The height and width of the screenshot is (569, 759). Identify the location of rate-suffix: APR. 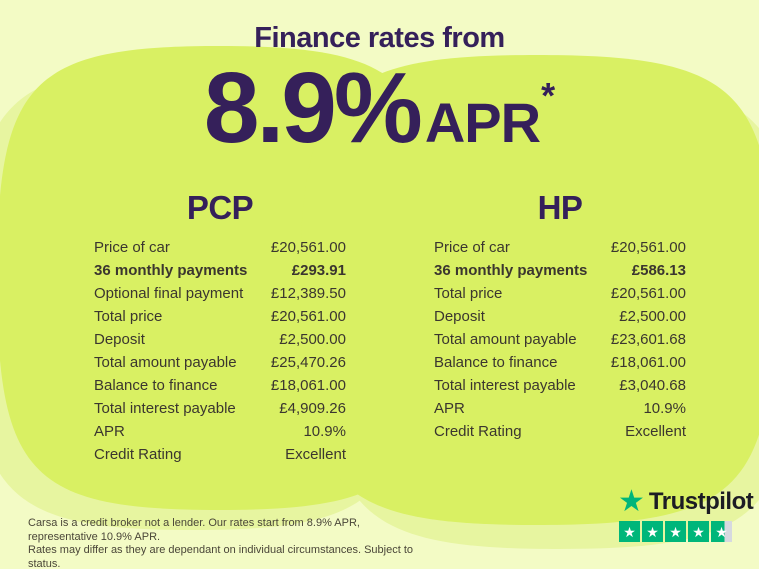
(482, 122).